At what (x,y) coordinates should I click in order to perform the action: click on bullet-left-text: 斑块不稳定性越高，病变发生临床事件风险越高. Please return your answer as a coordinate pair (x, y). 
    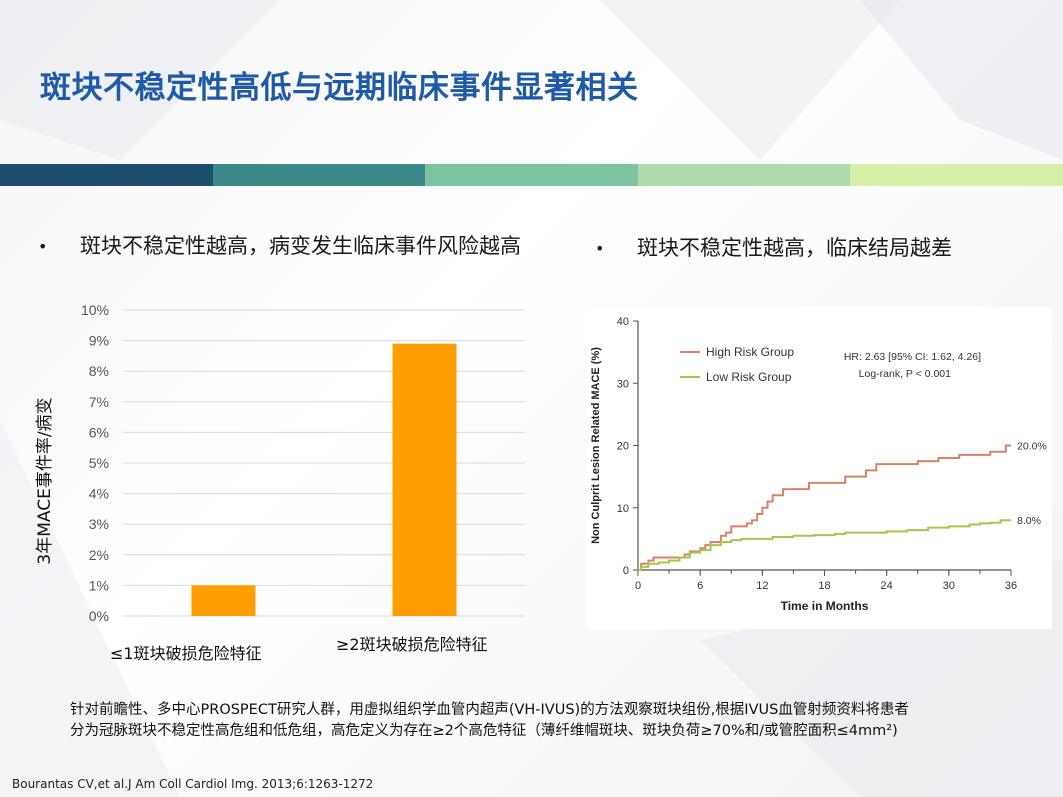
    Looking at the image, I should click on (300, 246).